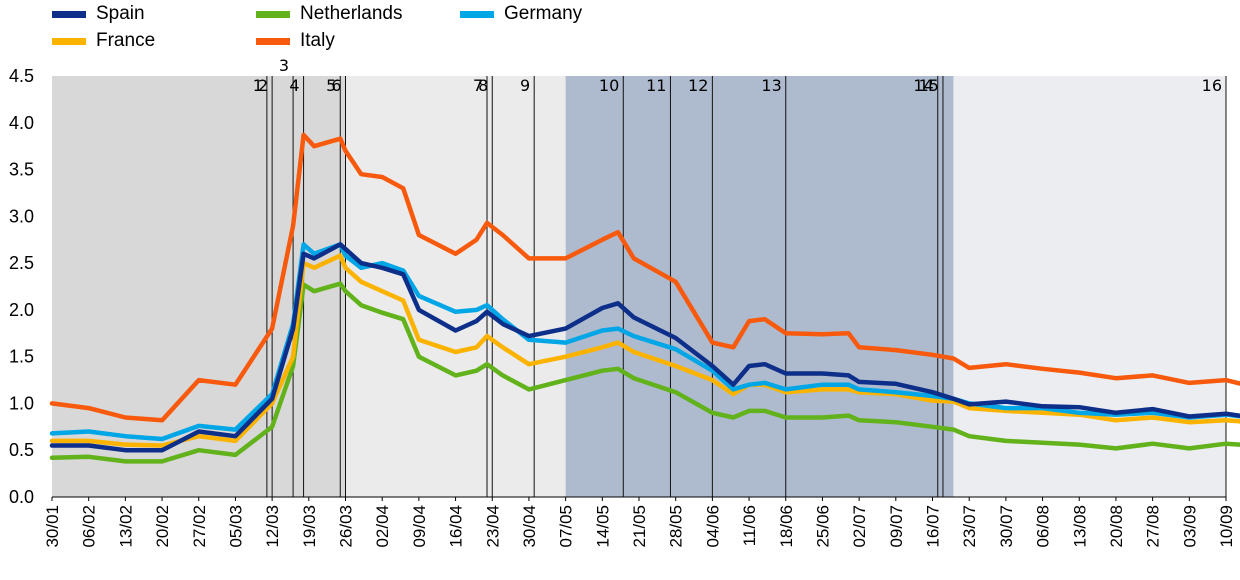 The image size is (1240, 580). What do you see at coordinates (199, 526) in the screenshot?
I see `x-tick-label: 27/02` at bounding box center [199, 526].